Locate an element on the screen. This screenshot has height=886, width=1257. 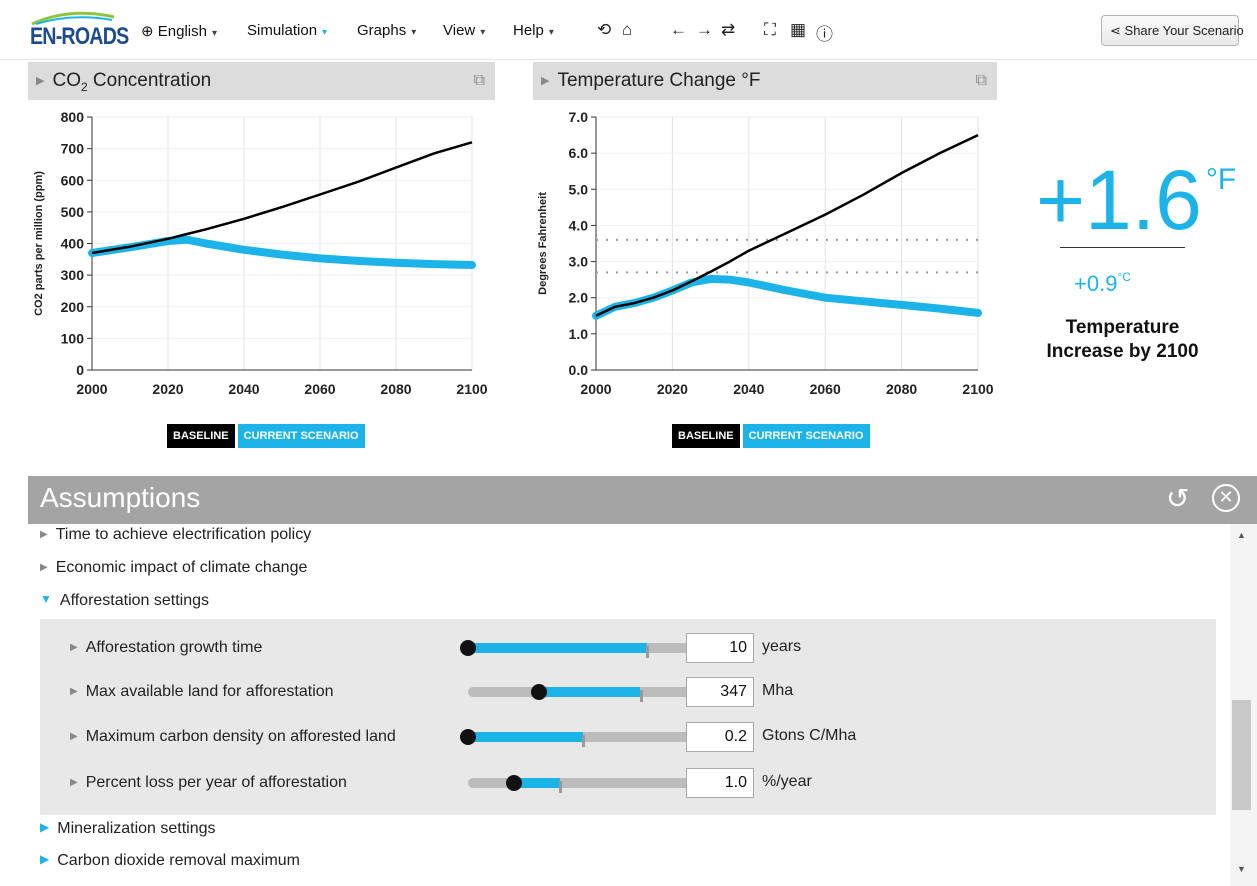
help-menu: Help ▾ is located at coordinates (533, 30).